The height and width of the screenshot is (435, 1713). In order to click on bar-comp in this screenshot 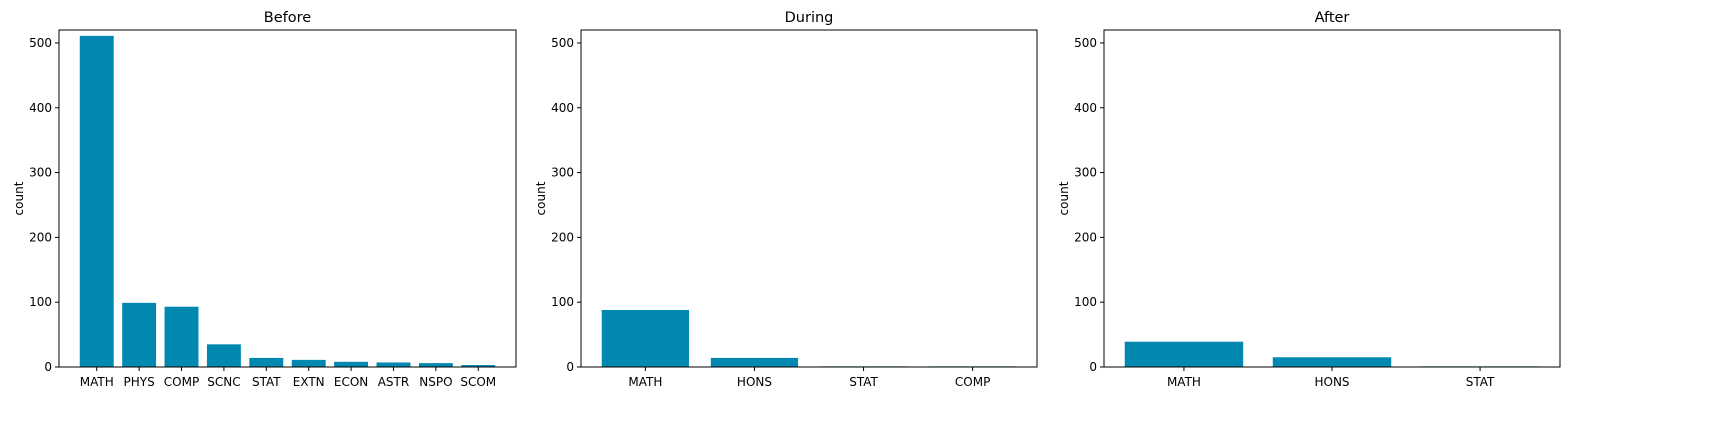, I will do `click(181, 336)`.